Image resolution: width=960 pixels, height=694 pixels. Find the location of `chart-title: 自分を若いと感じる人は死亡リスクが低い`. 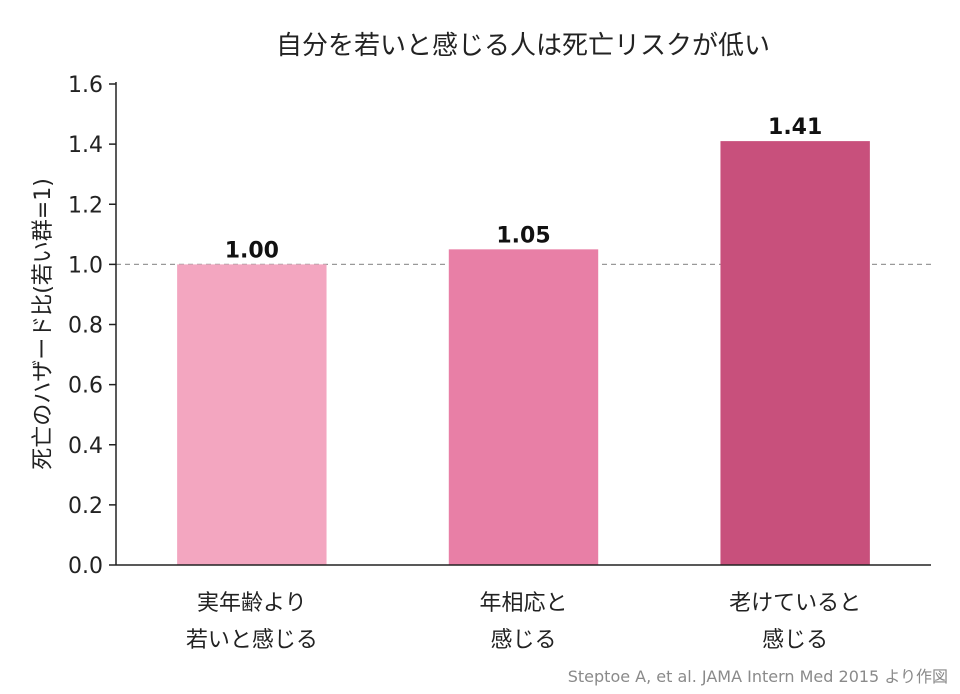

chart-title: 自分を若いと感じる人は死亡リスクが低い is located at coordinates (523, 46).